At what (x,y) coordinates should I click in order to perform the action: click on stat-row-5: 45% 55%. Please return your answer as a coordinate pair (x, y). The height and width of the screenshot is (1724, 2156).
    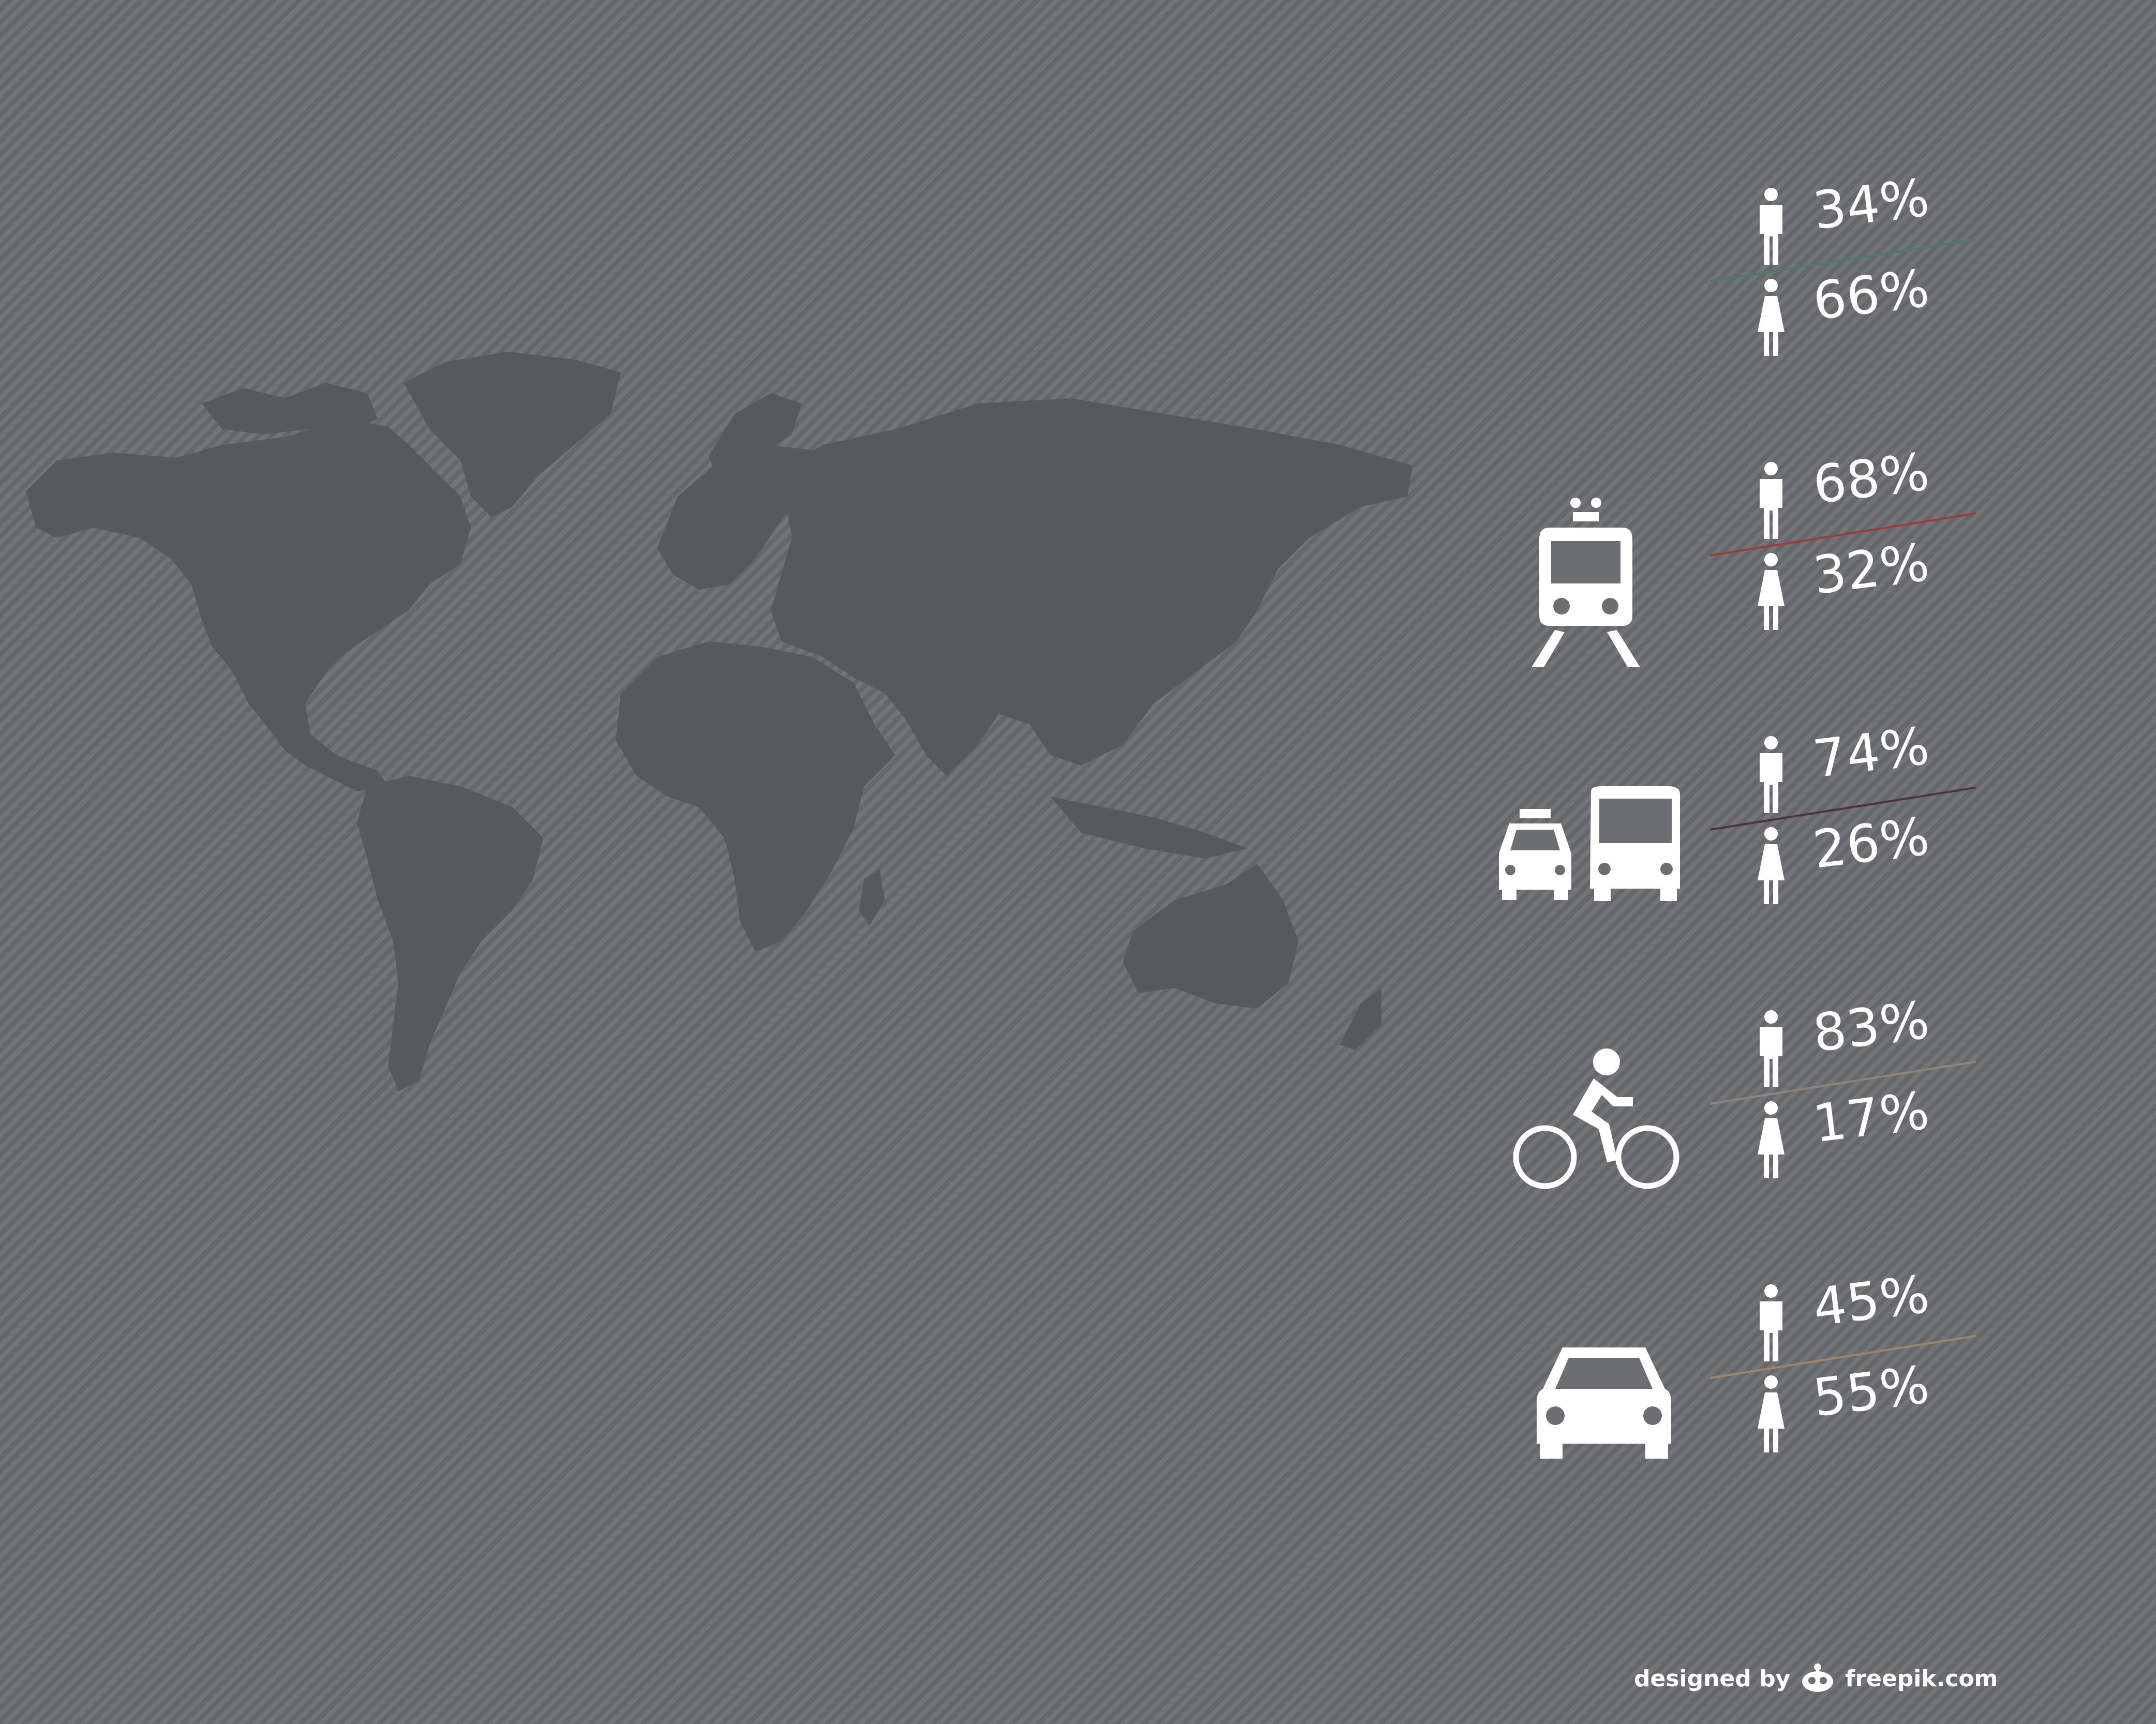
    Looking at the image, I should click on (1078, 1370).